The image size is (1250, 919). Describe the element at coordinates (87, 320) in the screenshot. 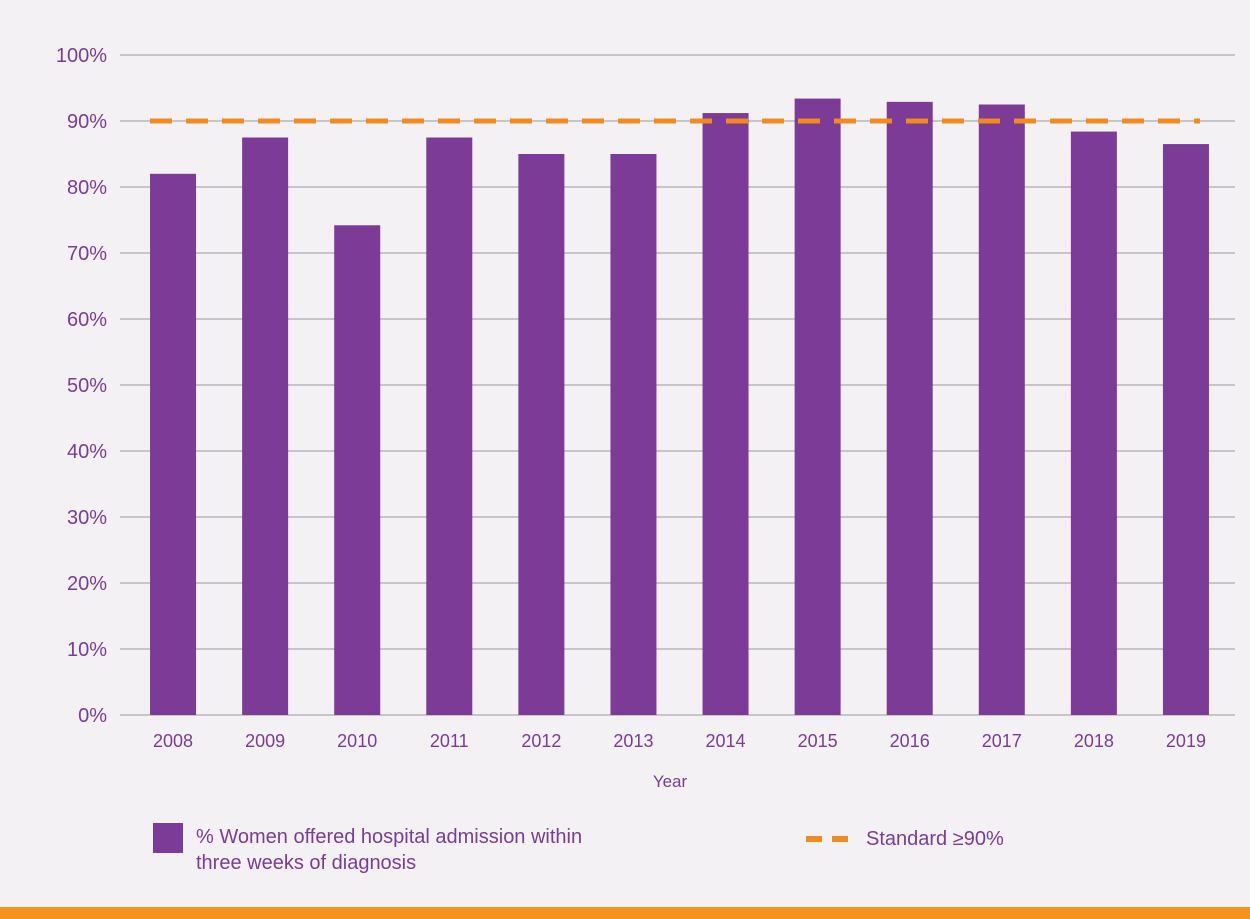

I see `y-tick-label: 60%` at that location.